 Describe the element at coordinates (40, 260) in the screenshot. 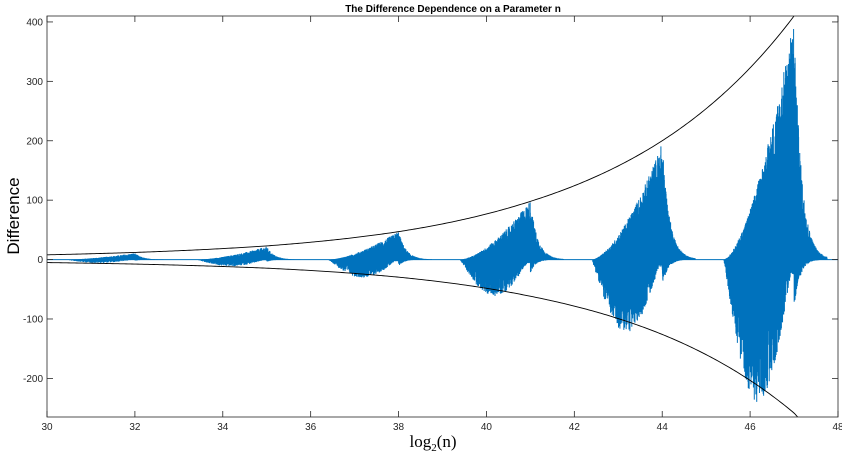

I see `y-tick-label: 0` at that location.